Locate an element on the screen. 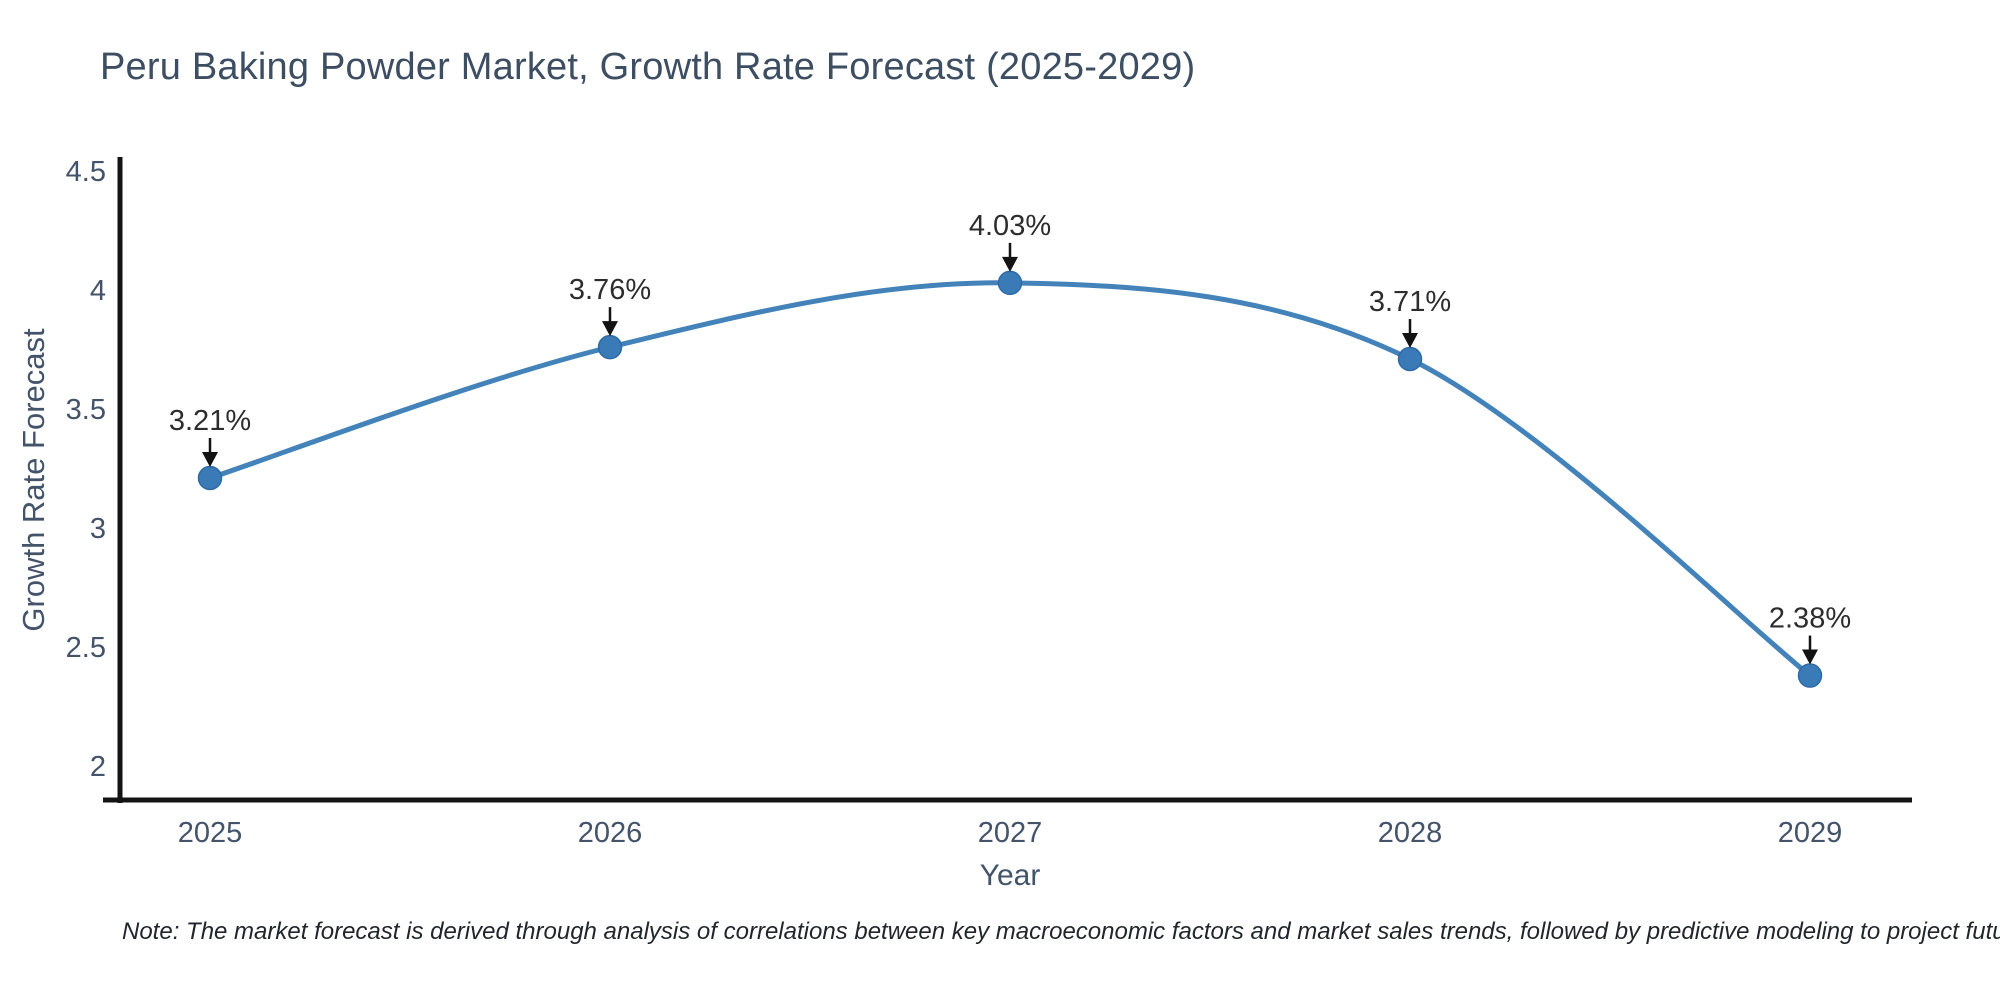  y-tick-label-4: 4 is located at coordinates (98, 291).